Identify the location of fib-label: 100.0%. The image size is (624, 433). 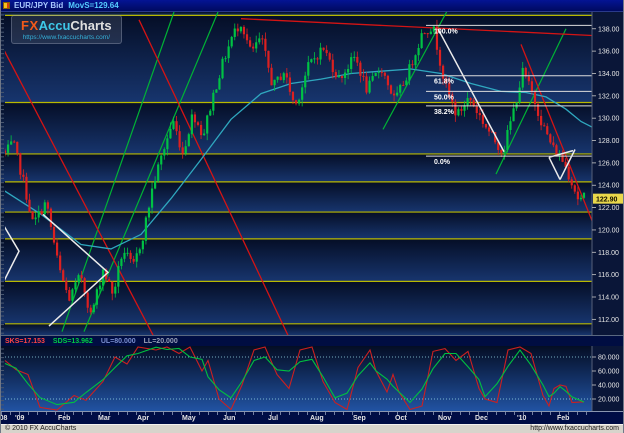
(446, 31).